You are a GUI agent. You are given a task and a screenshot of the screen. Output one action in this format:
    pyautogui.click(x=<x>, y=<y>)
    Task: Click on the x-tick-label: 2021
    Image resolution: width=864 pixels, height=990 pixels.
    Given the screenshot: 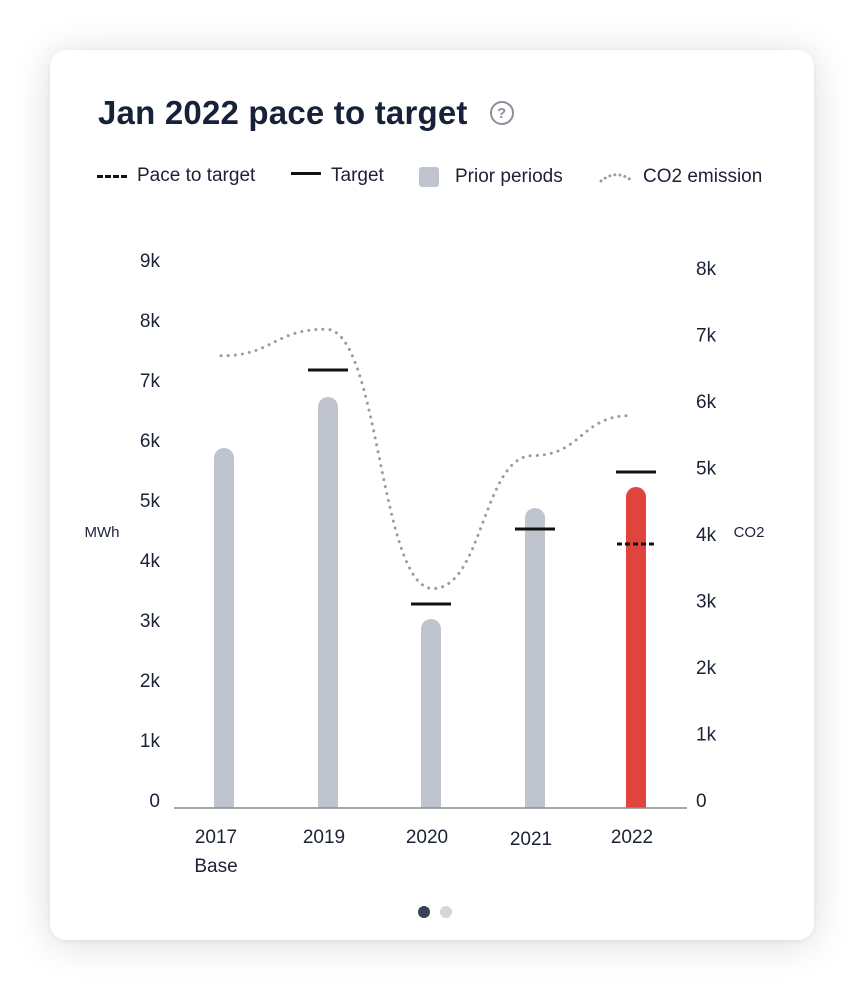 What is the action you would take?
    pyautogui.click(x=531, y=839)
    